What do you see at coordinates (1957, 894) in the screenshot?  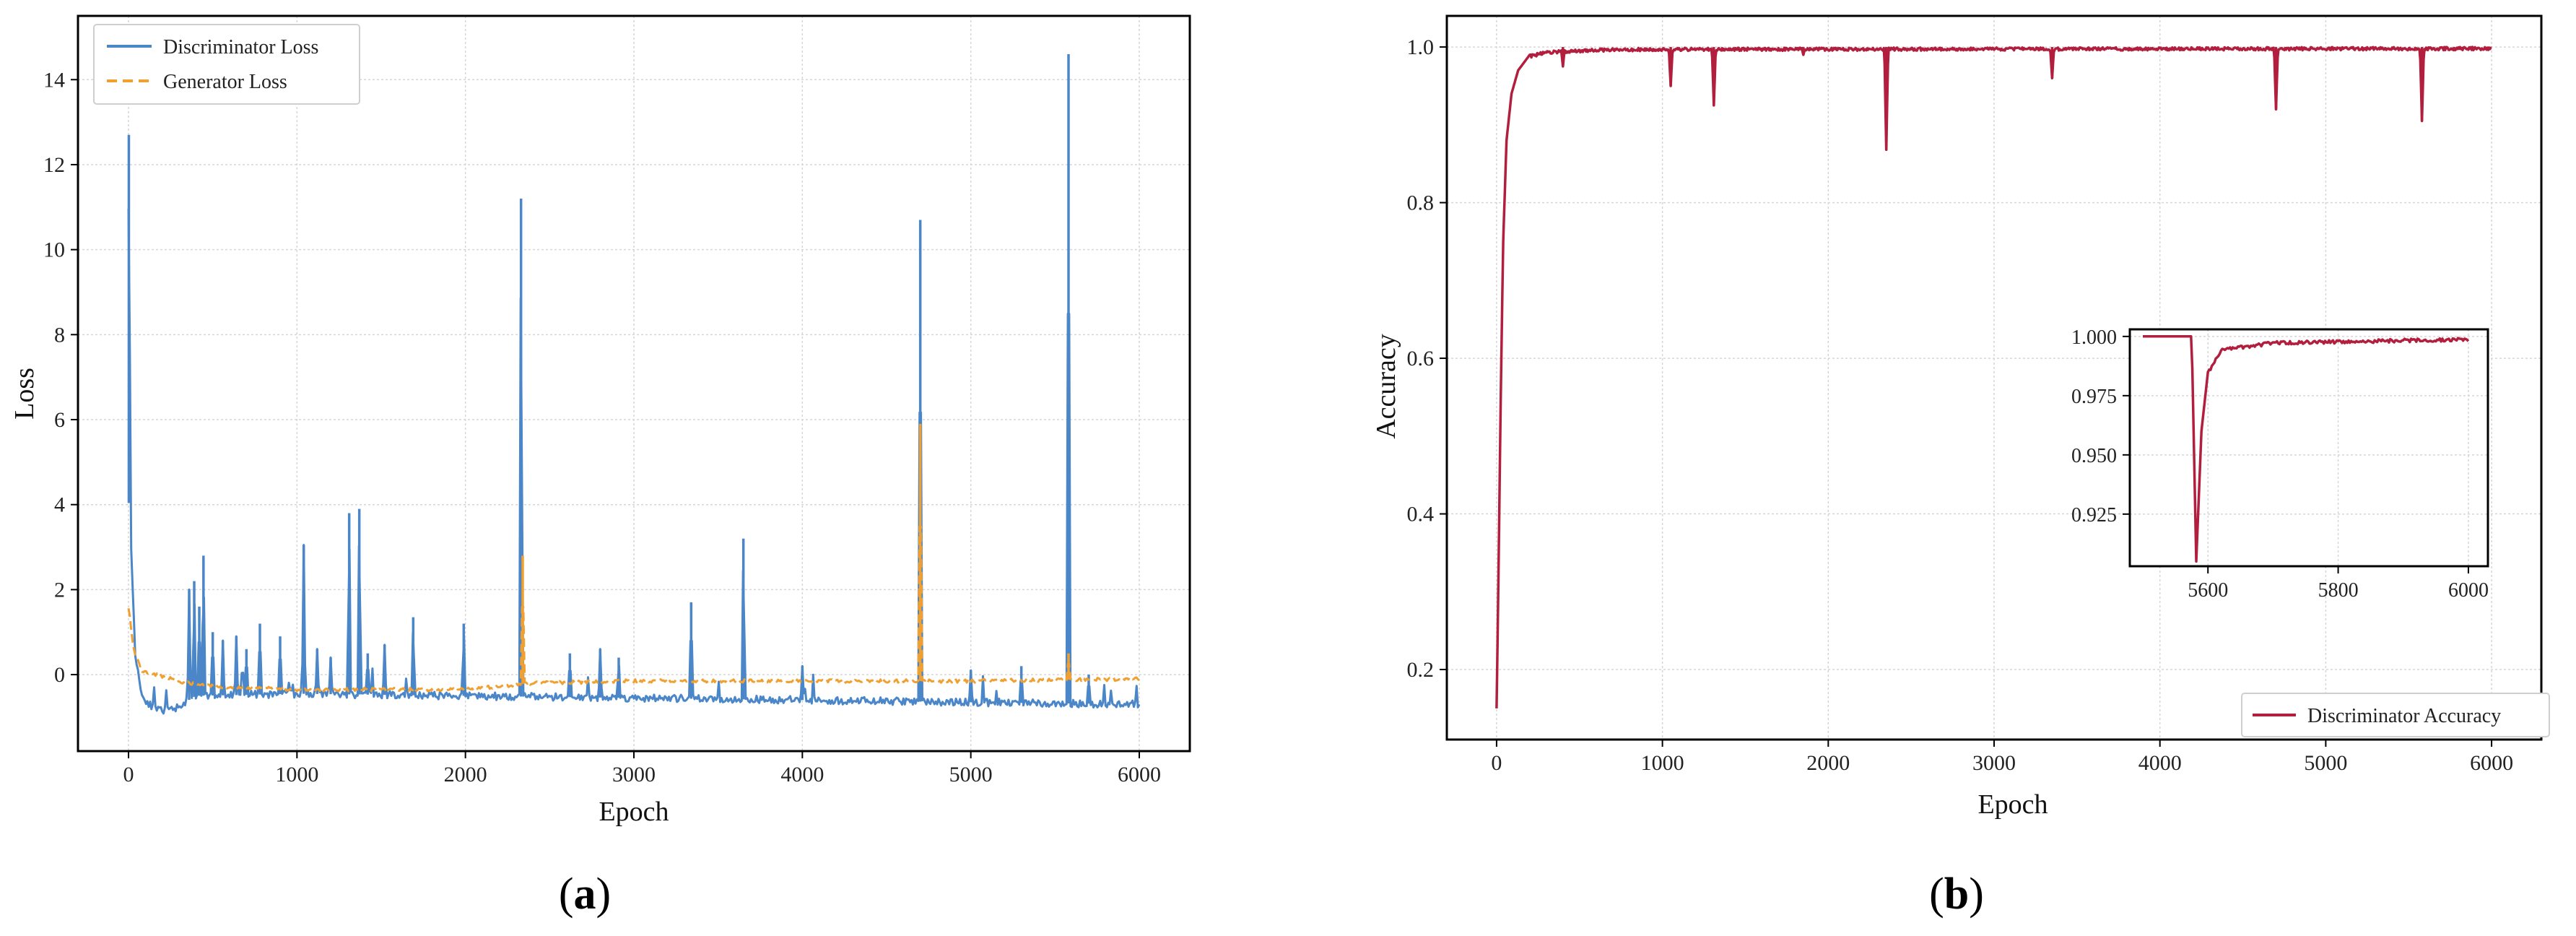 I see `panel-b-caption: (b)` at bounding box center [1957, 894].